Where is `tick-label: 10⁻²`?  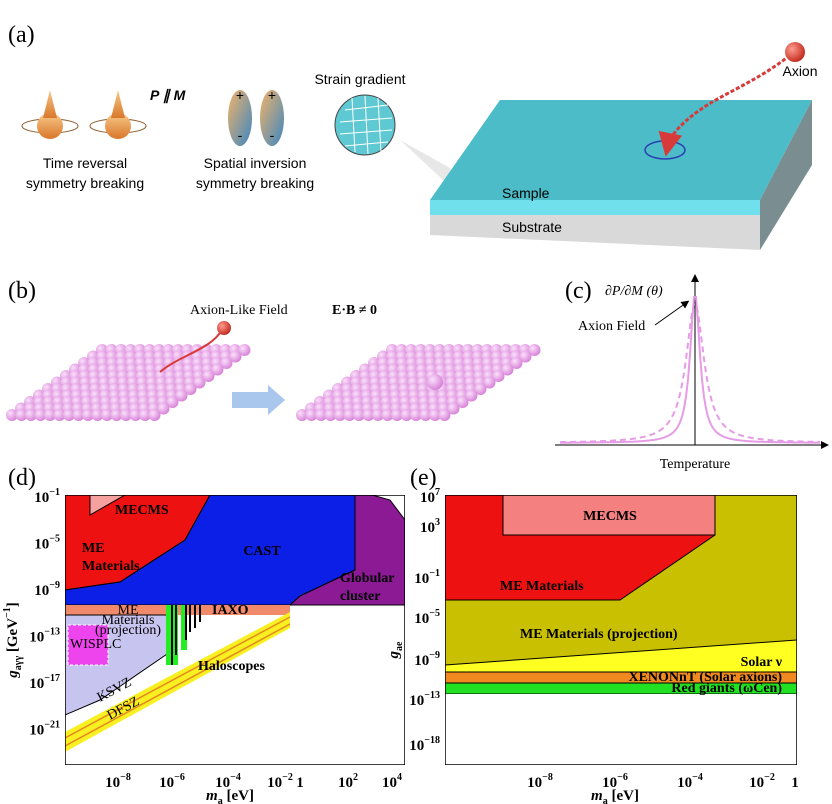
tick-label: 10⁻² is located at coordinates (762, 781).